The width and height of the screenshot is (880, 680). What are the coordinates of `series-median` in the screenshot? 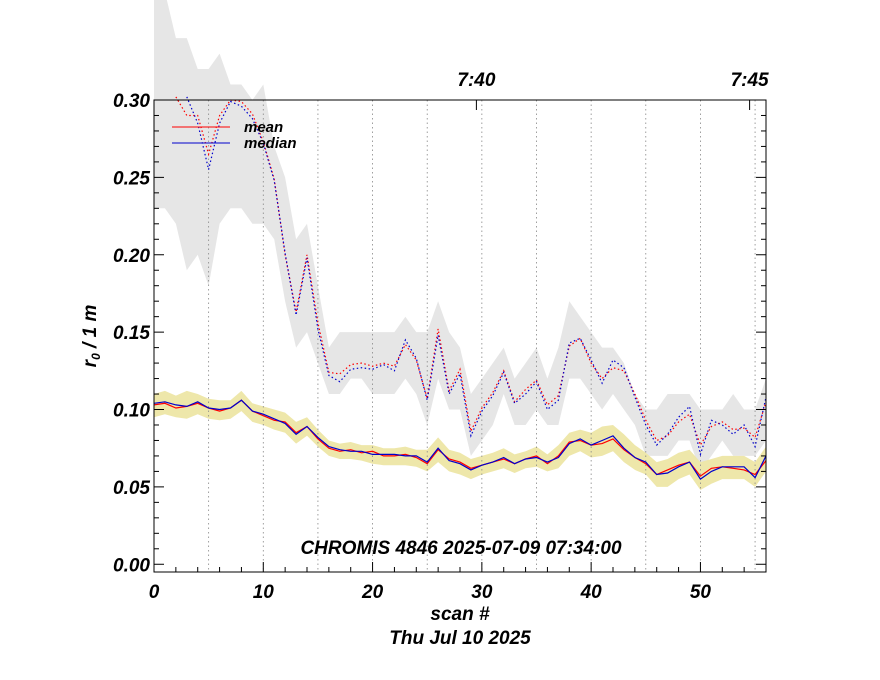 It's located at (460, 439).